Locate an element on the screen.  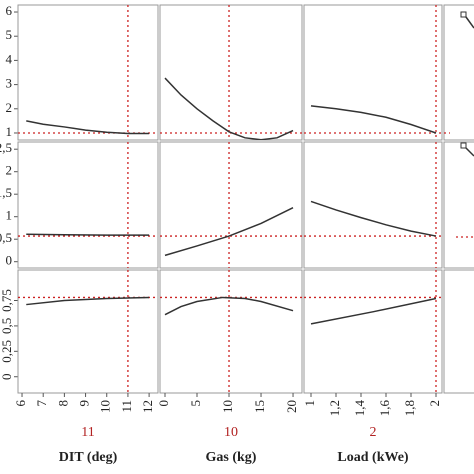
x-tick-label: 1,6 is located at coordinates (384, 408).